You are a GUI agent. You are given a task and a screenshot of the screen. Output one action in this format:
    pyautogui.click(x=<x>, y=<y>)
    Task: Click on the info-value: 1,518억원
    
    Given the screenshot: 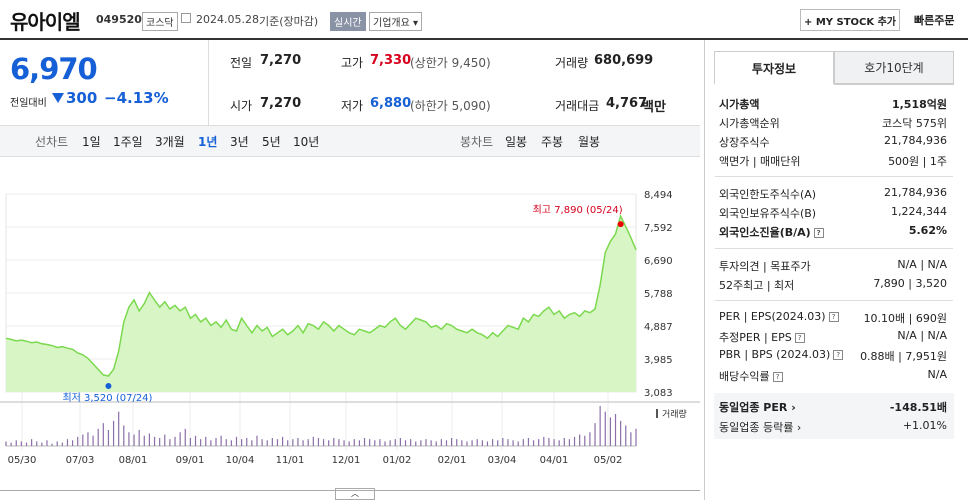 What is the action you would take?
    pyautogui.click(x=919, y=104)
    